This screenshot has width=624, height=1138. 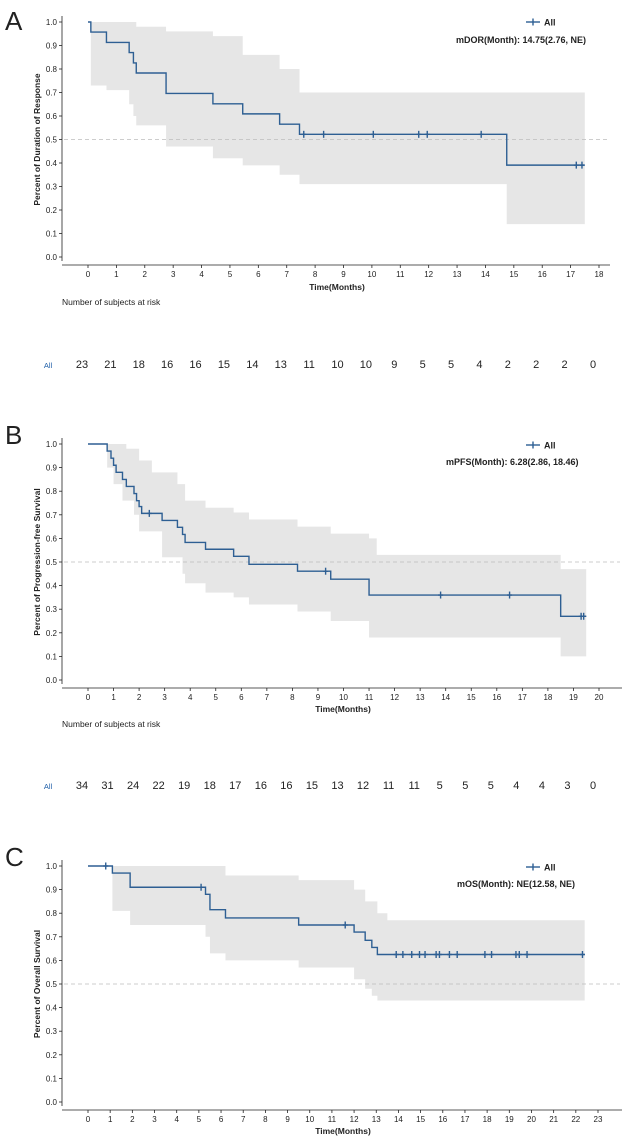 What do you see at coordinates (516, 884) in the screenshot?
I see `median-annotation: mOS(Month): NE(12.58, NE)` at bounding box center [516, 884].